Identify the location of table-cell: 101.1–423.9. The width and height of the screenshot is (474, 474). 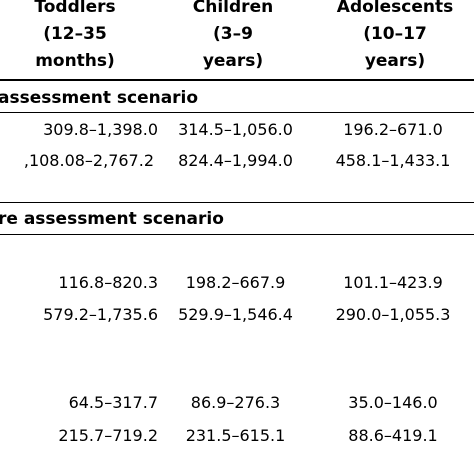
(393, 282).